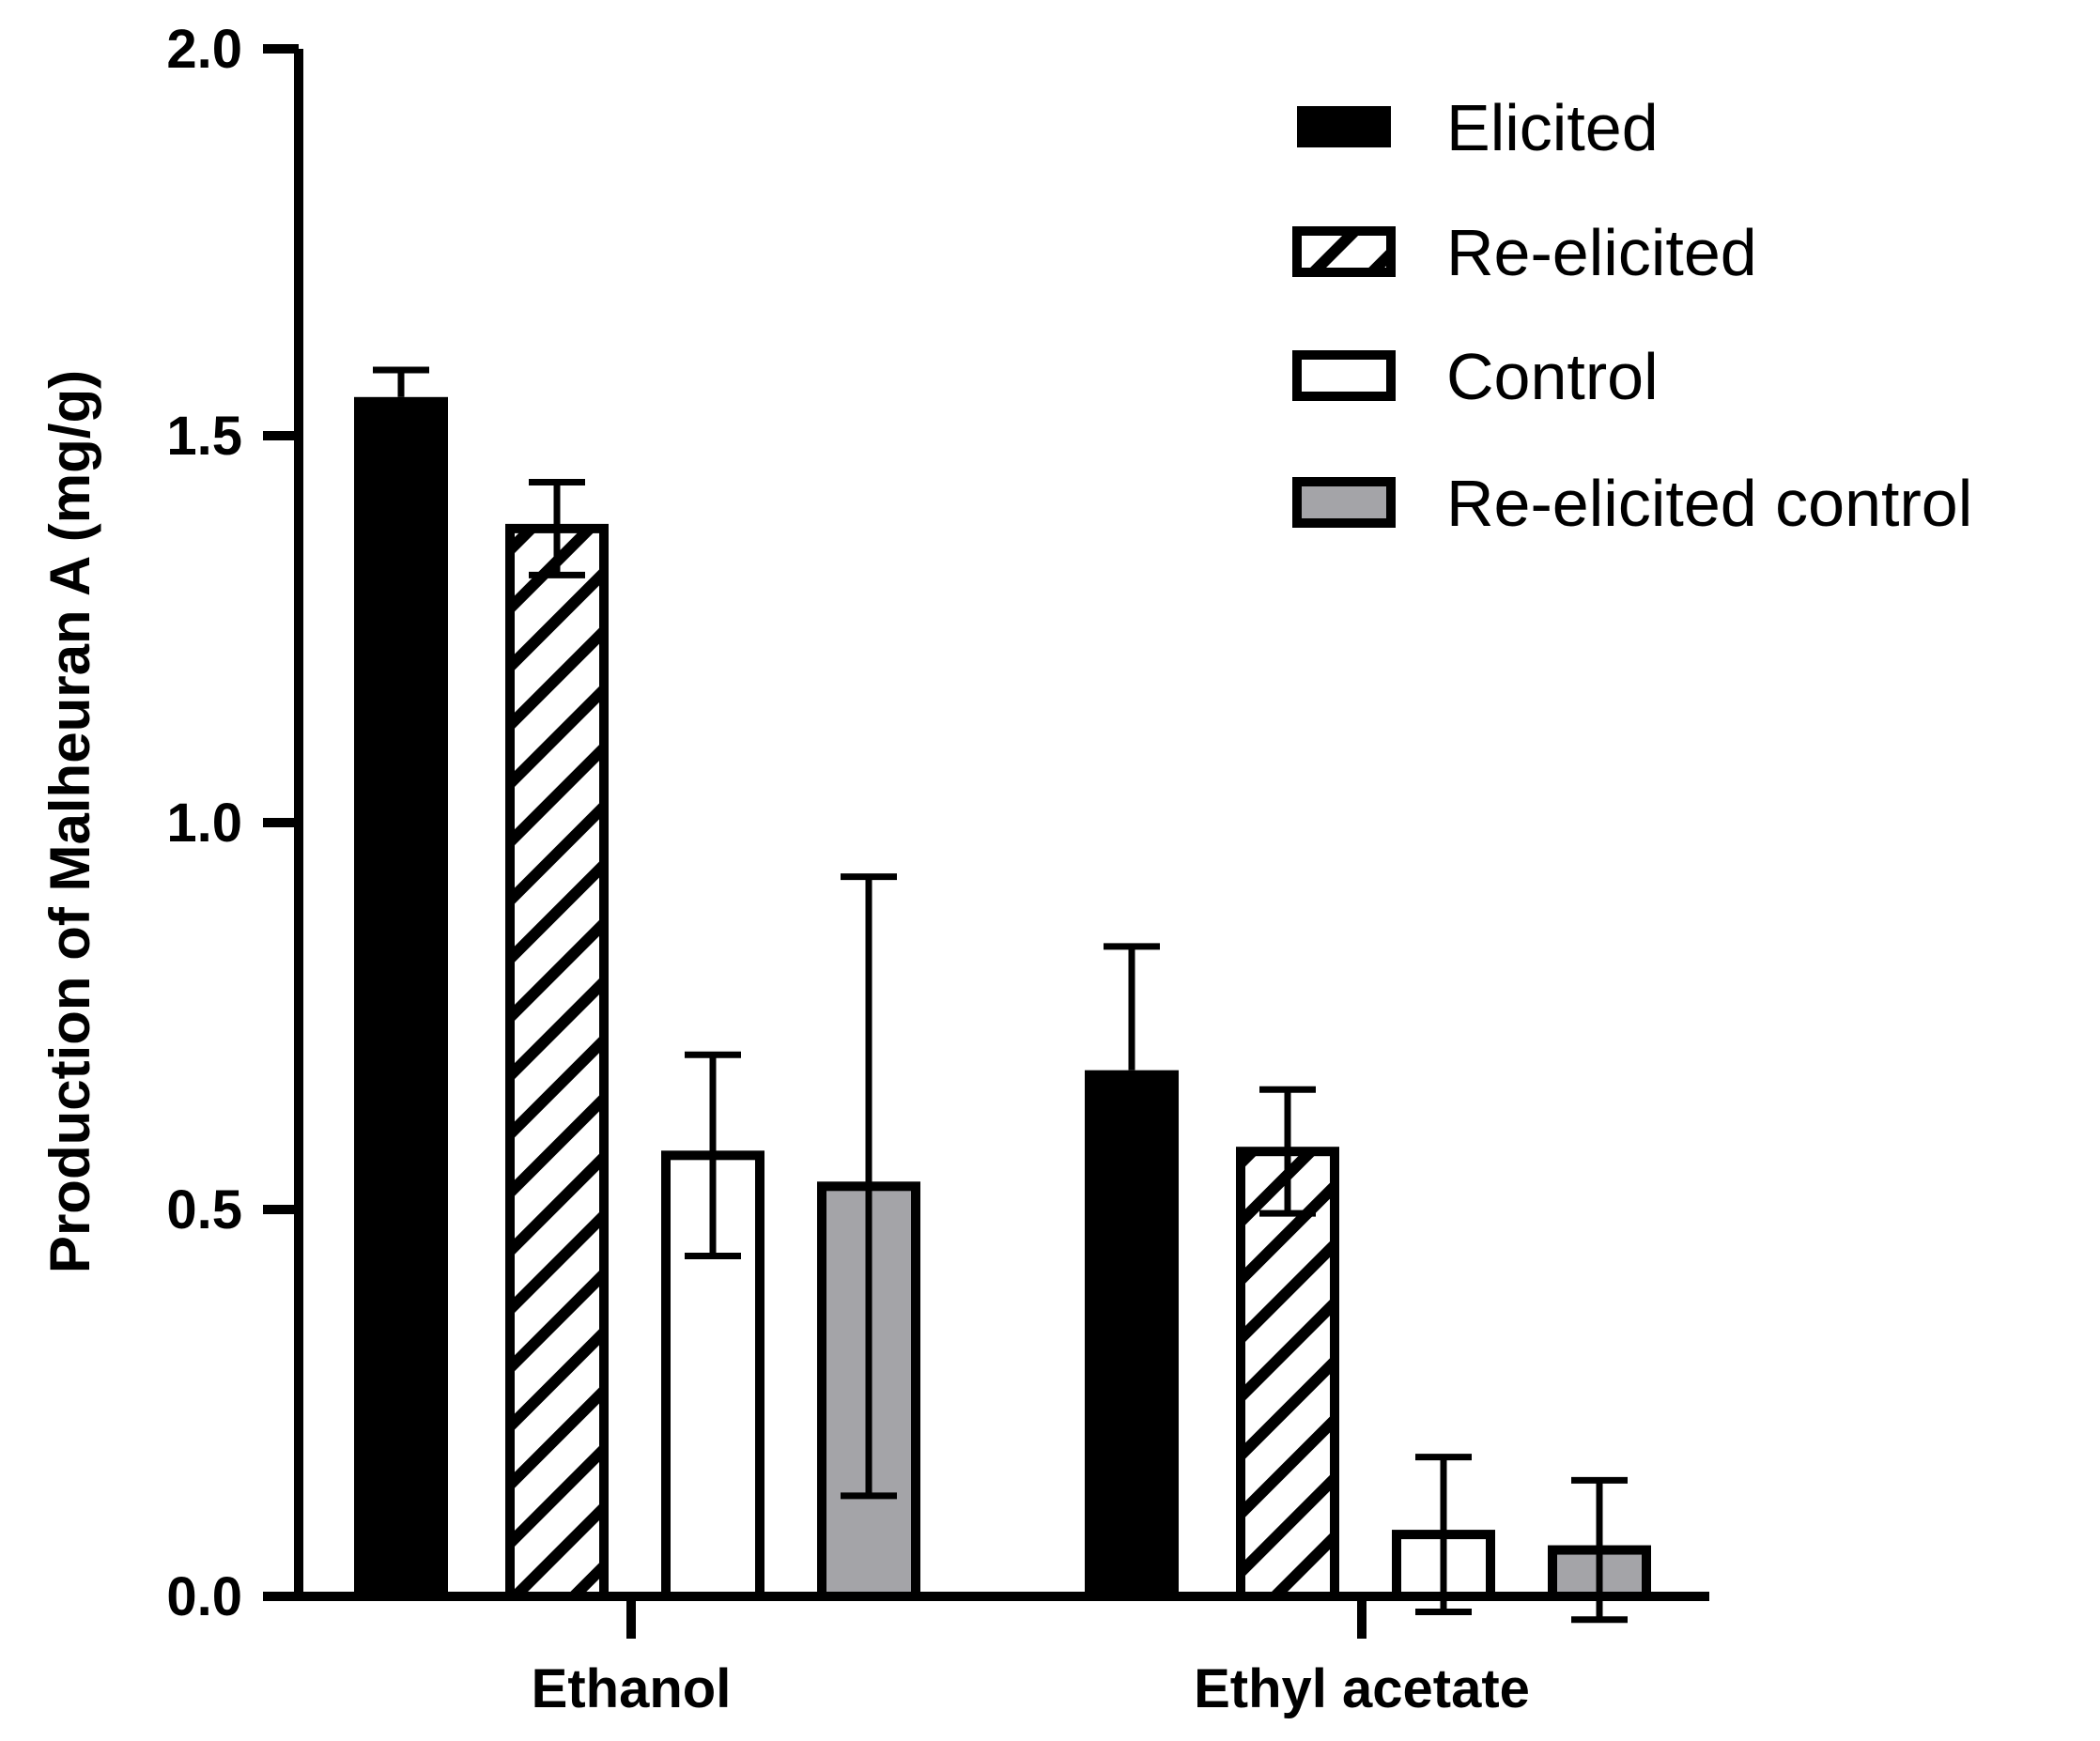 The width and height of the screenshot is (2100, 1741). Describe the element at coordinates (1553, 376) in the screenshot. I see `legend-label: Control` at that location.